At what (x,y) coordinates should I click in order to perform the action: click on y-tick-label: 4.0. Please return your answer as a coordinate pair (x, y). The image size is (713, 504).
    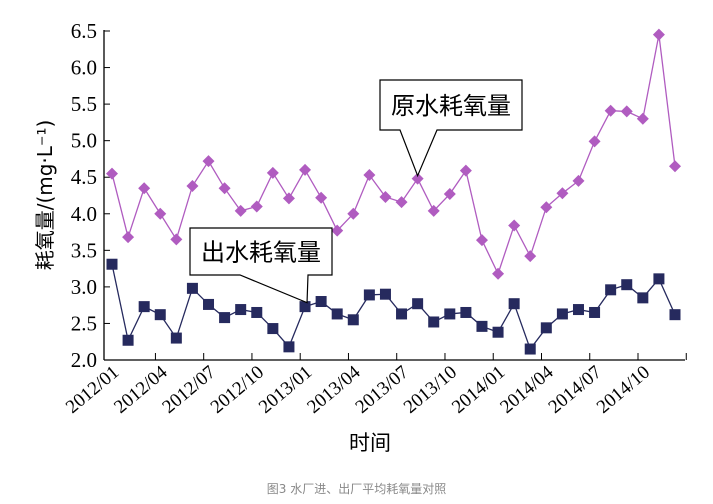
    Looking at the image, I should click on (84, 214).